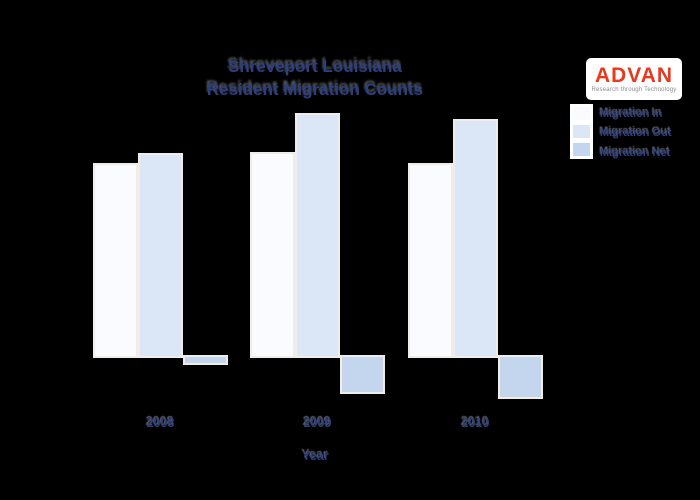 The image size is (700, 500). I want to click on legend: Migration In Migration Out Migration Net, so click(636, 134).